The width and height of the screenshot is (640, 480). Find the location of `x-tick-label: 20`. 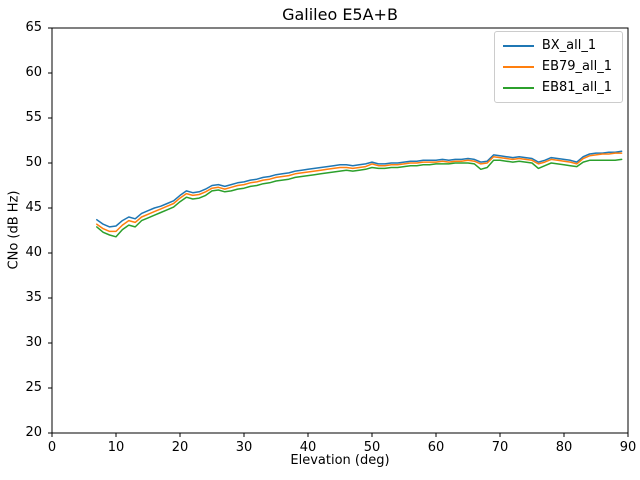

x-tick-label: 20 is located at coordinates (180, 447).